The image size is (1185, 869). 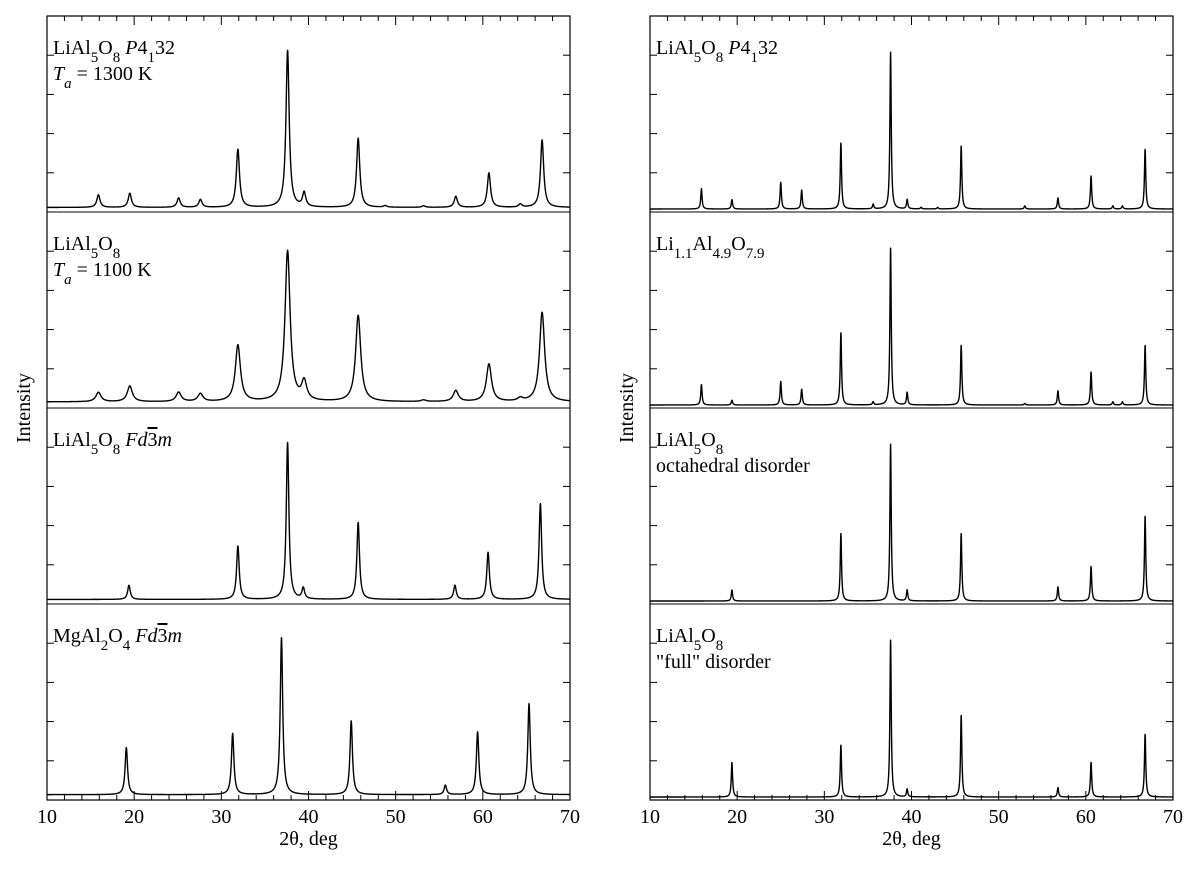 I want to click on pattern-label-3-line-1: LiAl5O8 Fd3m, so click(x=112, y=443).